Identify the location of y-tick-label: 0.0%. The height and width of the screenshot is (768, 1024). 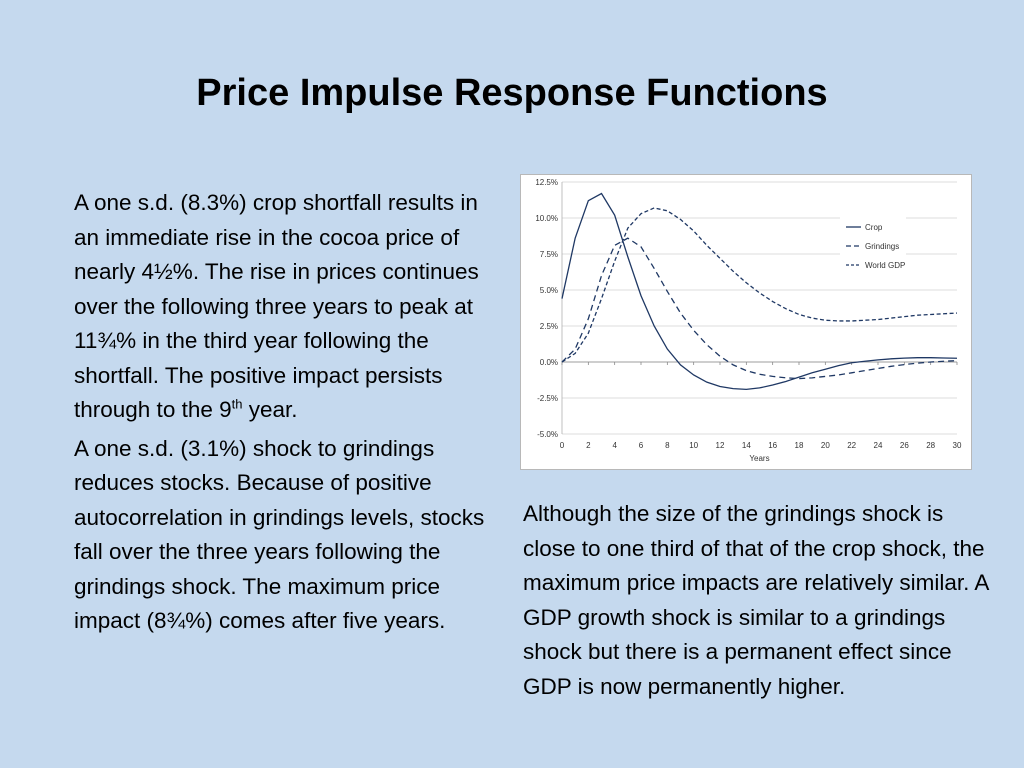
(549, 362).